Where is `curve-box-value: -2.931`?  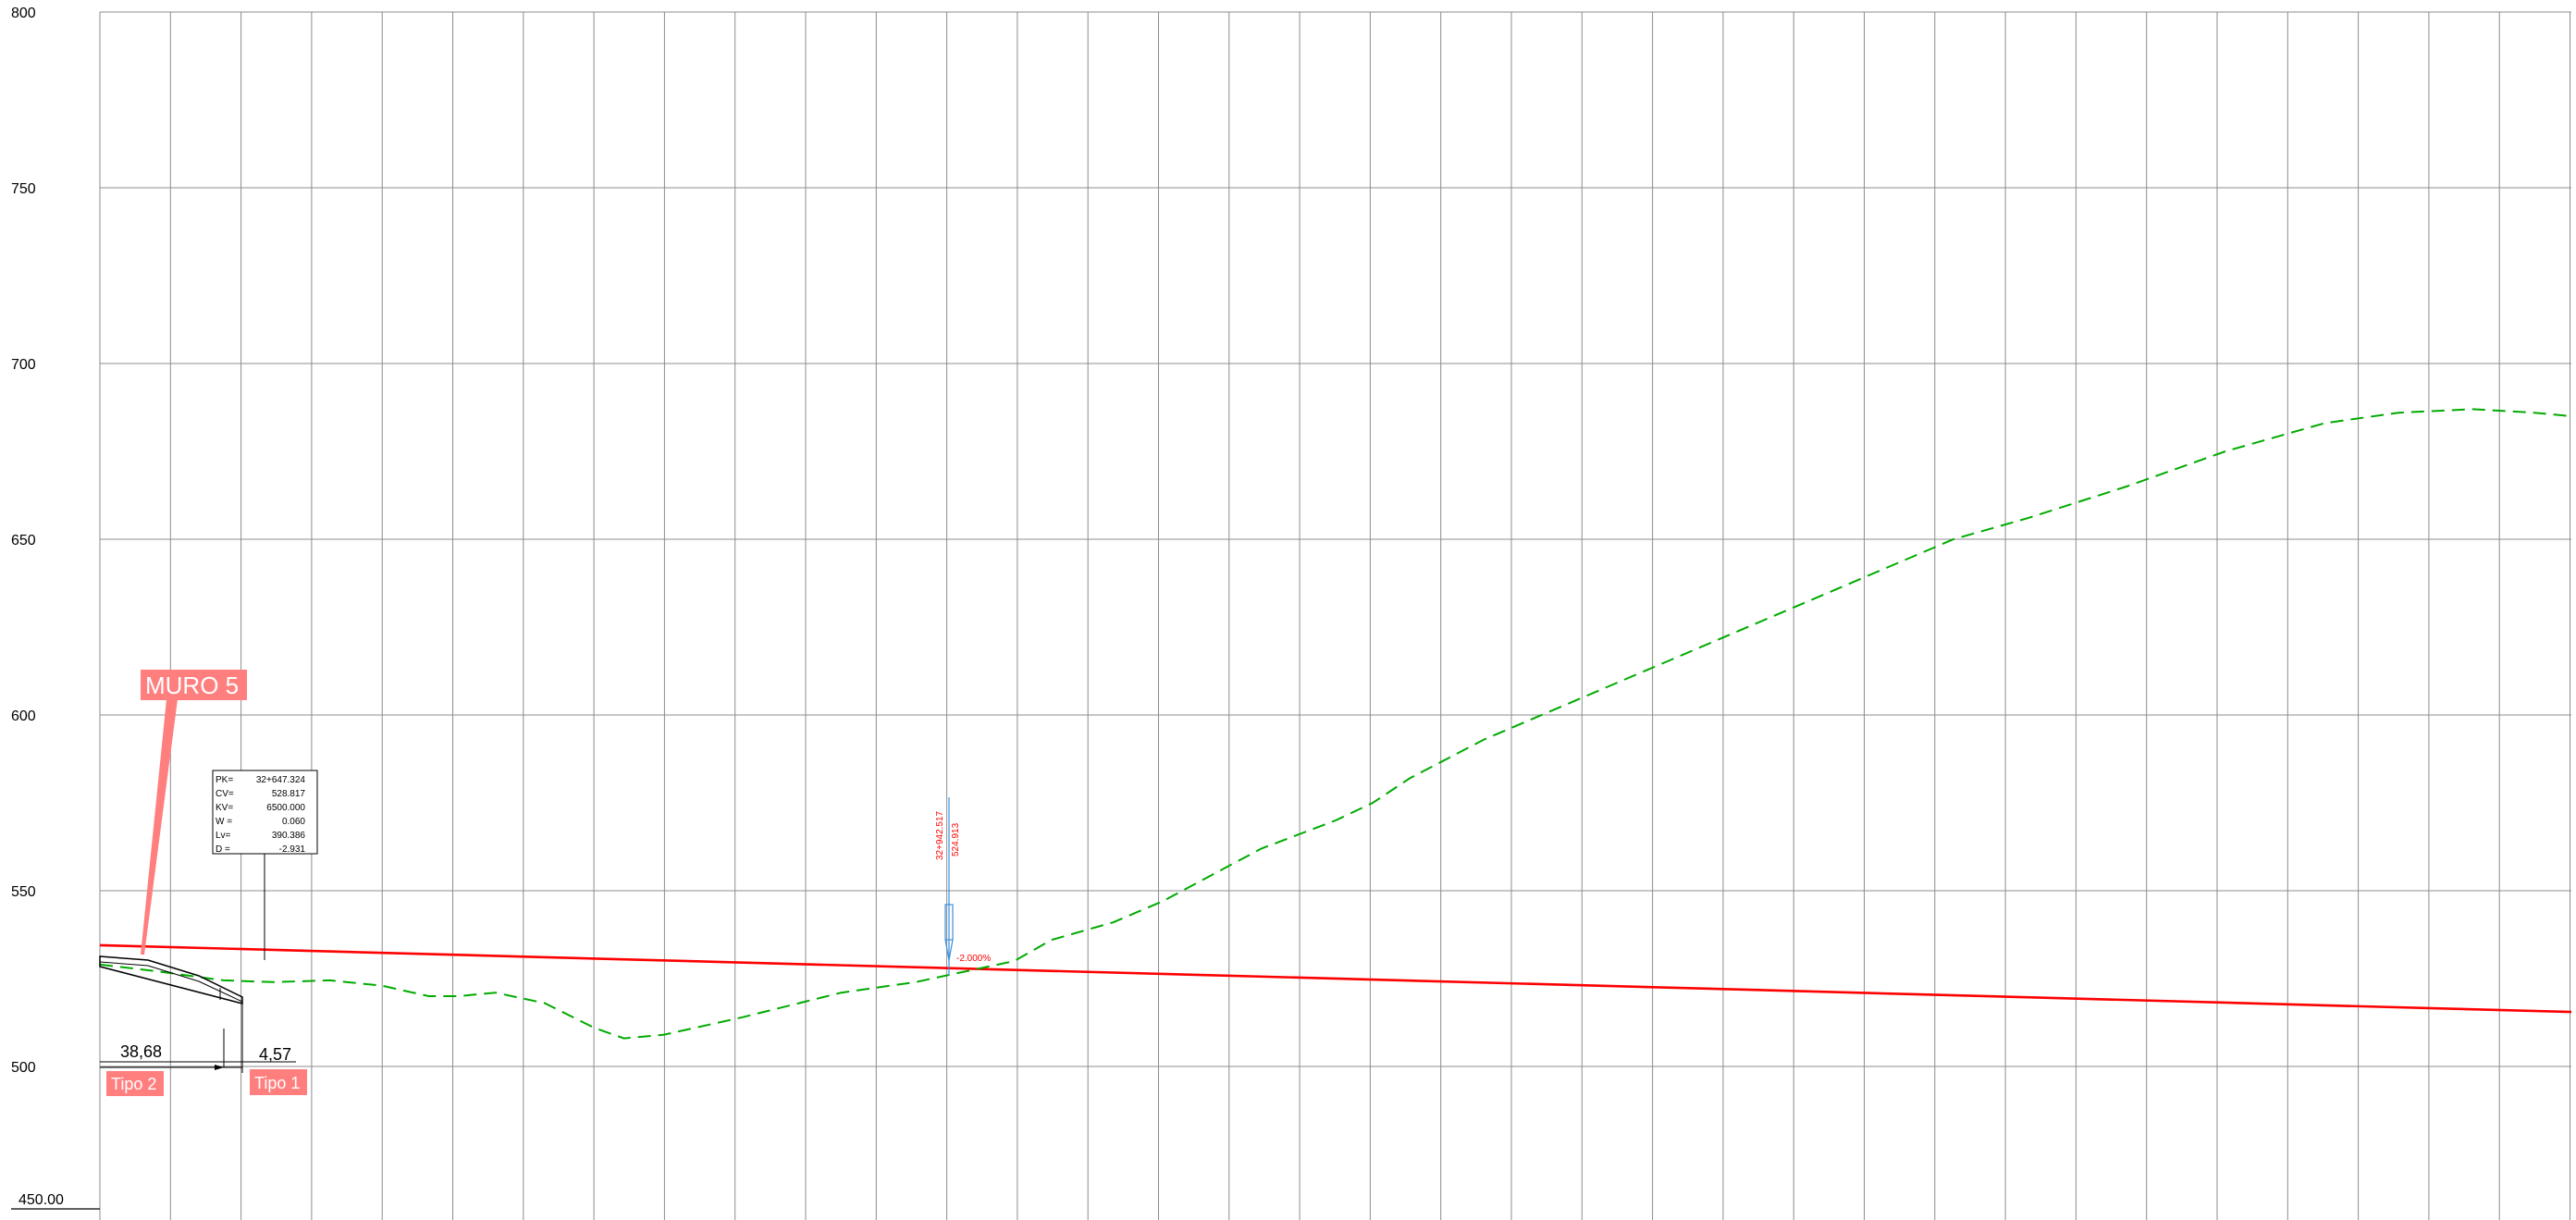 curve-box-value: -2.931 is located at coordinates (292, 850).